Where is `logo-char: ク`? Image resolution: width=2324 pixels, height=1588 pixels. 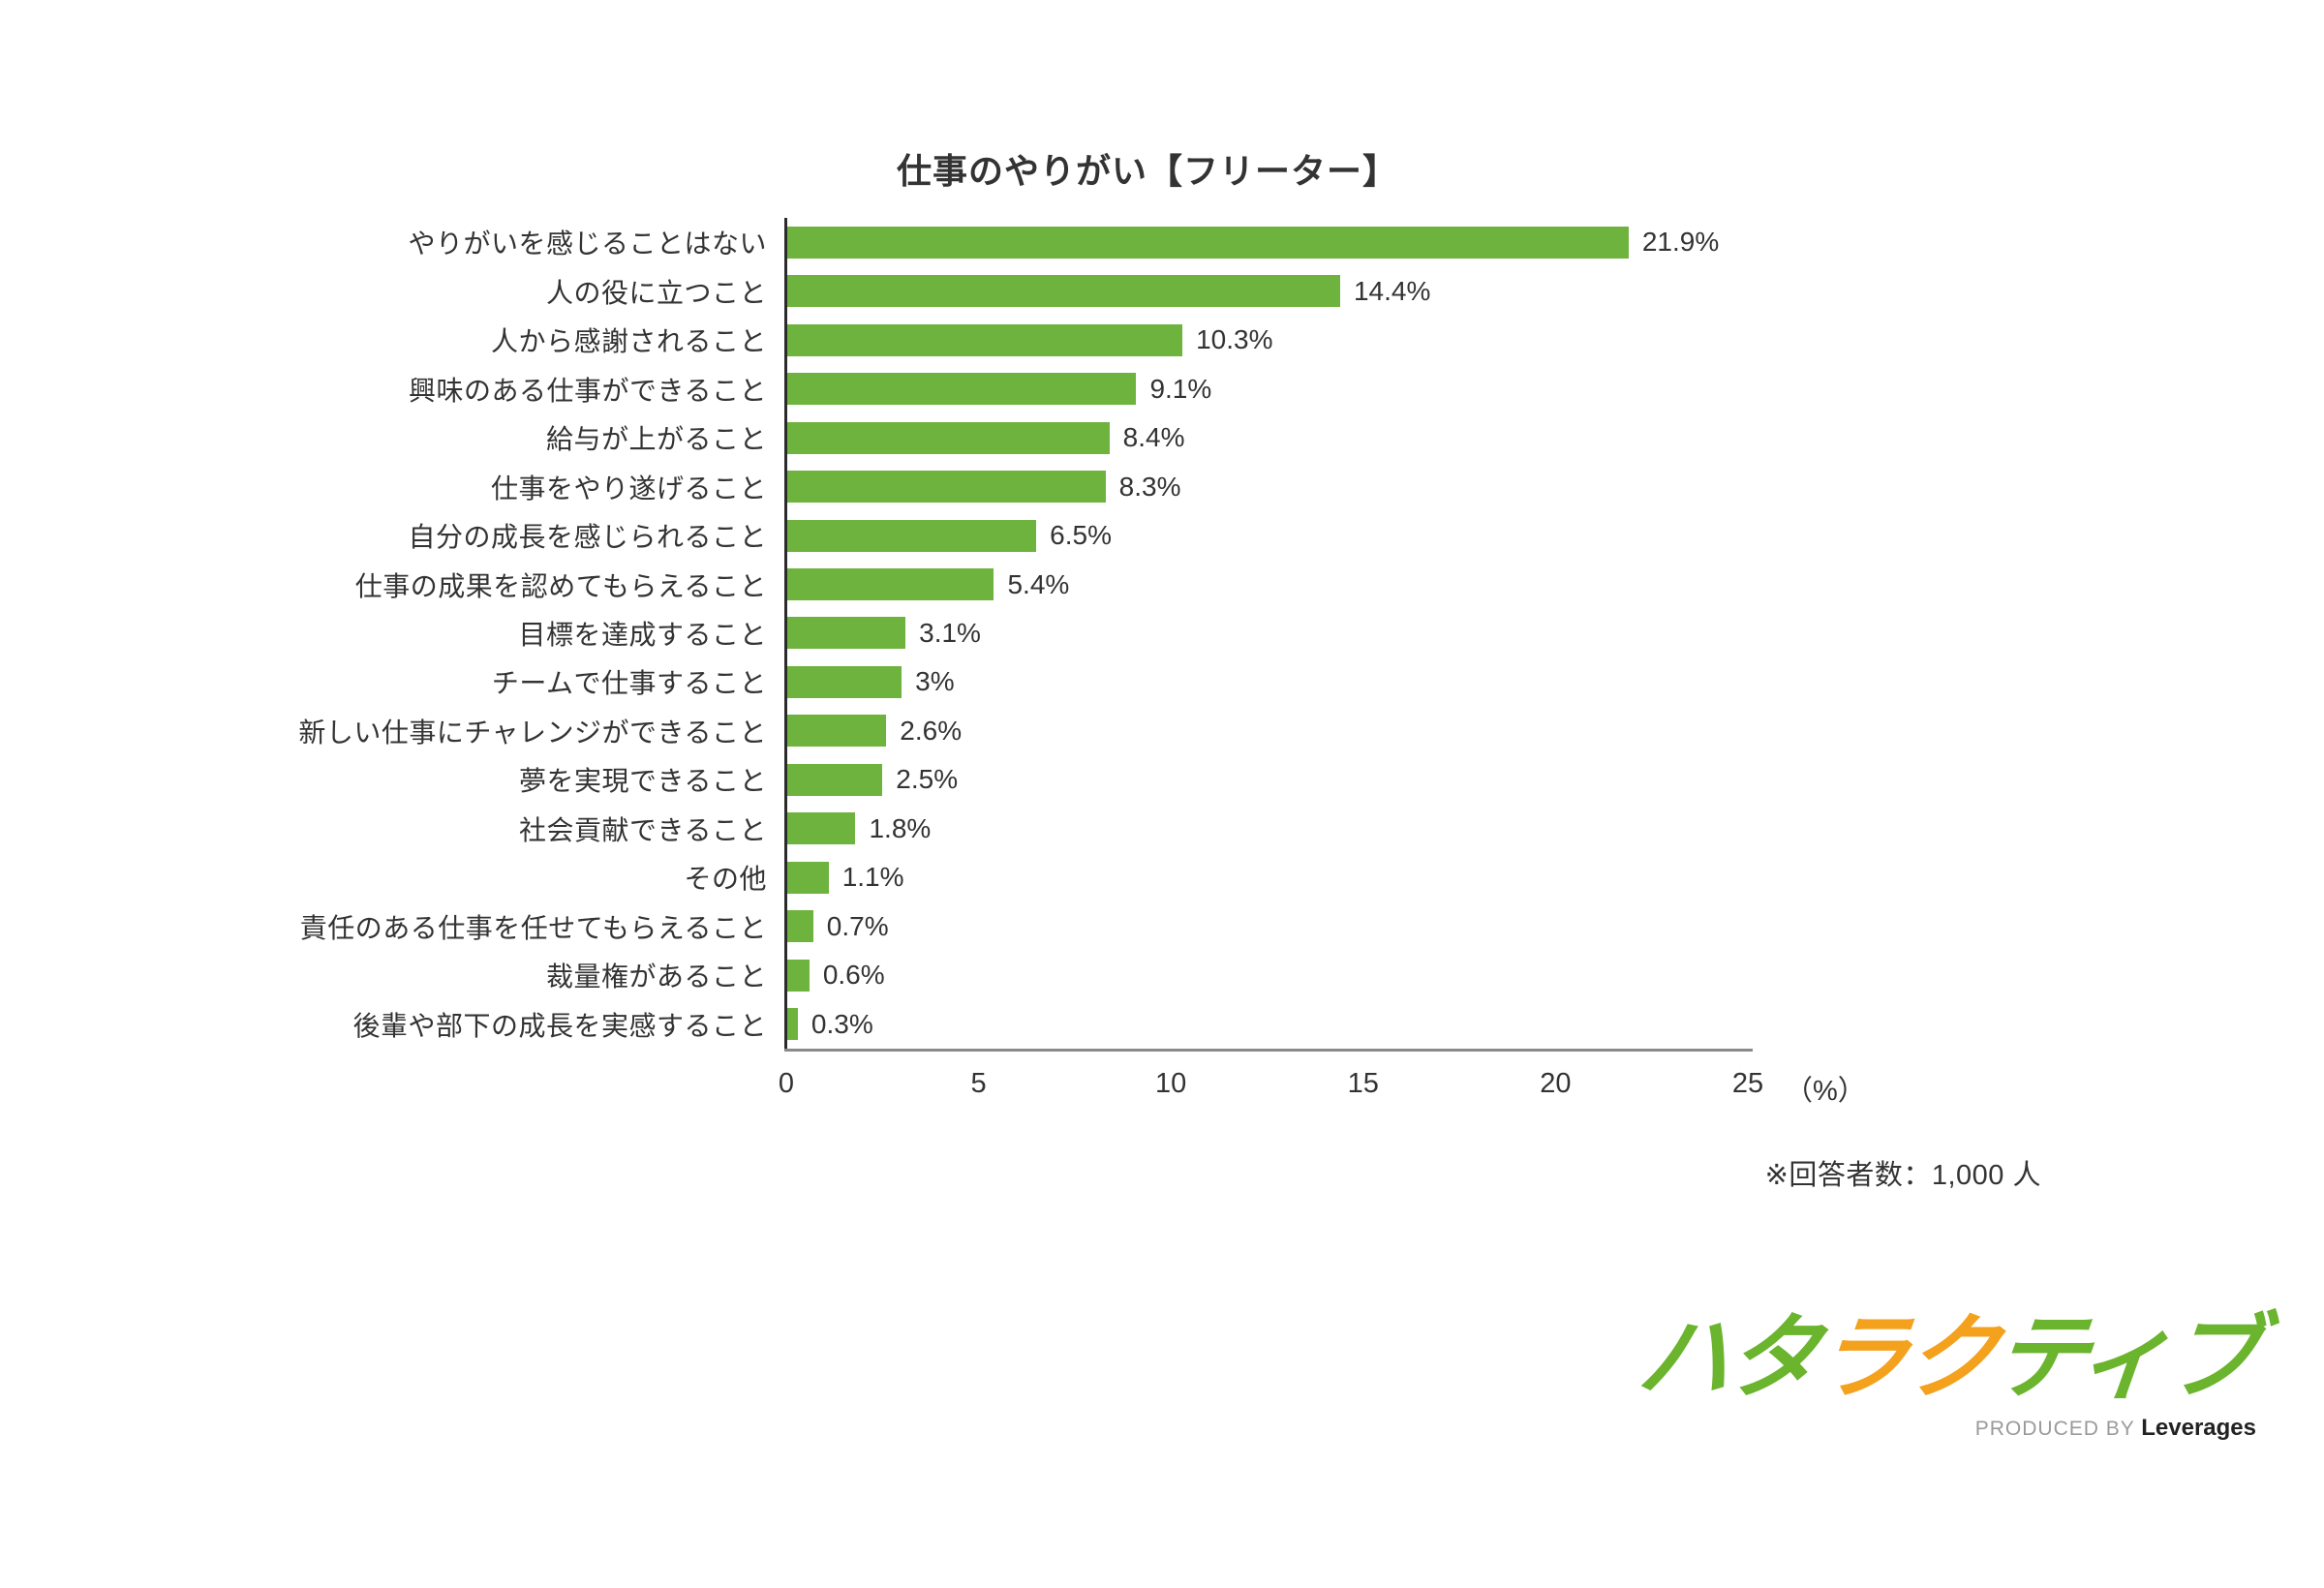 logo-char: ク is located at coordinates (1951, 1358).